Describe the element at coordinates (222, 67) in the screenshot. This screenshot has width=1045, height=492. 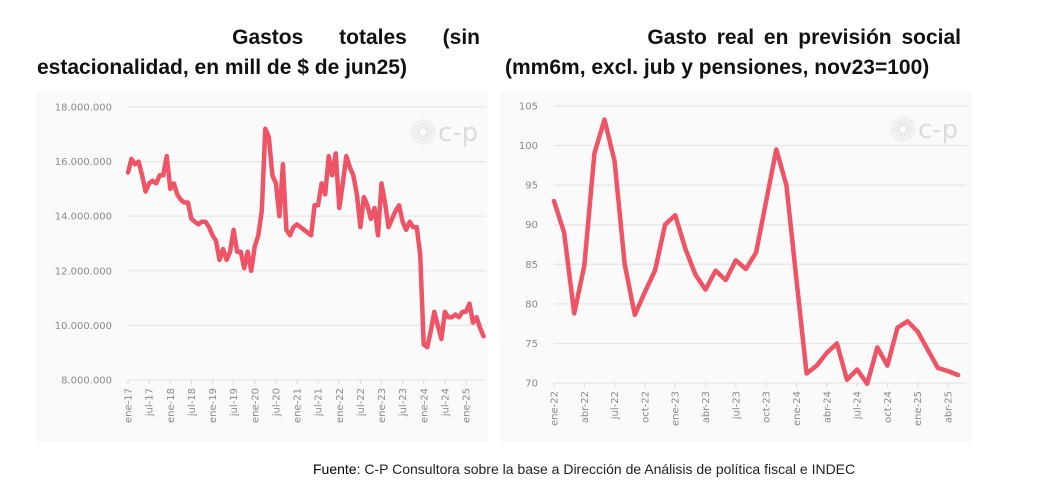
I see `left-chart-title-line2: estacionalidad, en mill de $ de jun25)` at that location.